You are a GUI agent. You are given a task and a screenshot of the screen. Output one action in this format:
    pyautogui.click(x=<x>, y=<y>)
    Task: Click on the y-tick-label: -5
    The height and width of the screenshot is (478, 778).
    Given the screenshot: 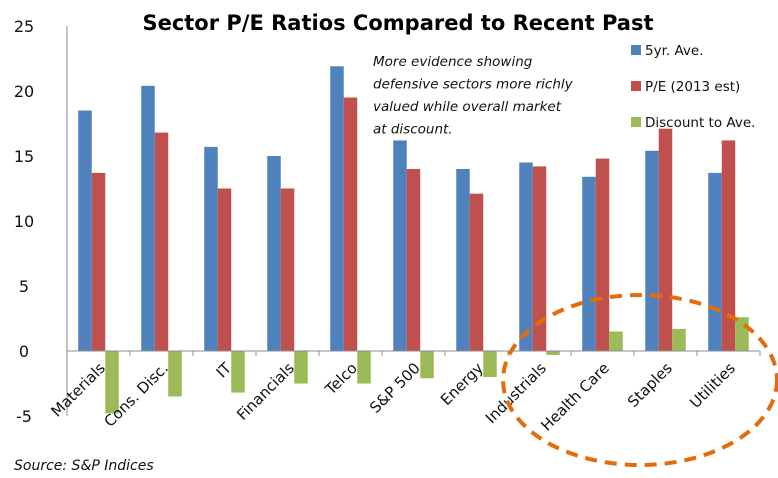 What is the action you would take?
    pyautogui.click(x=24, y=416)
    